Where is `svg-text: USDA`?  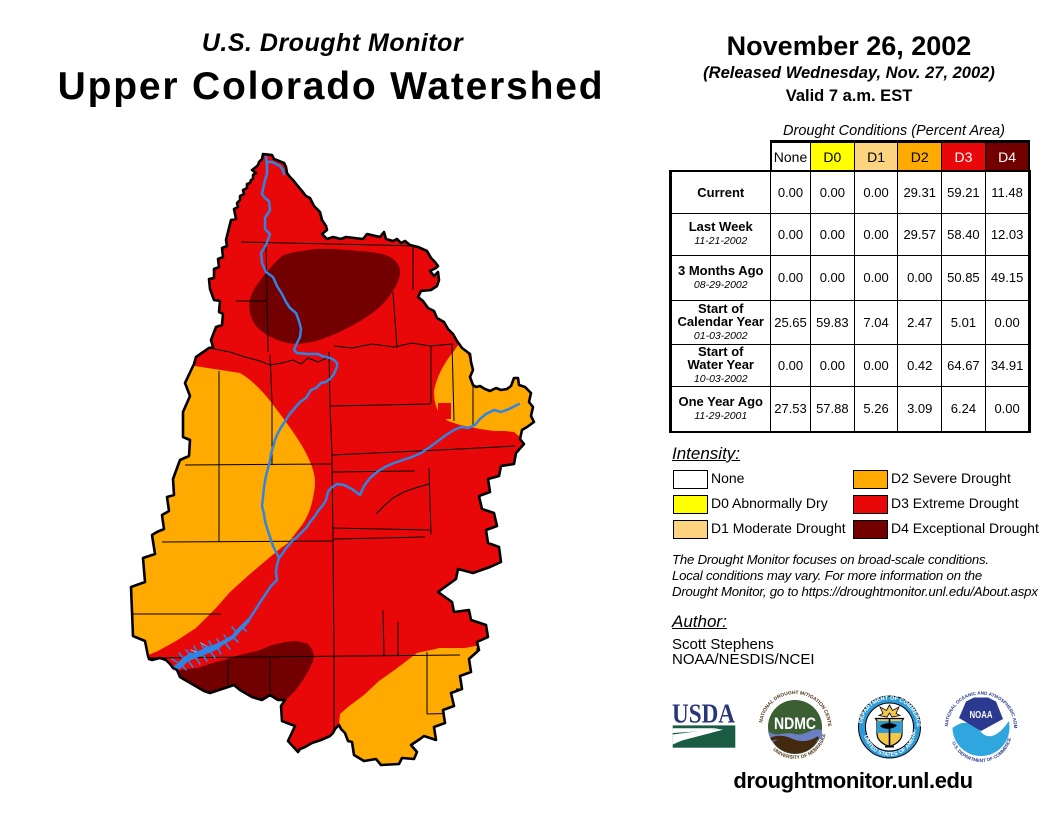 svg-text: USDA is located at coordinates (703, 714).